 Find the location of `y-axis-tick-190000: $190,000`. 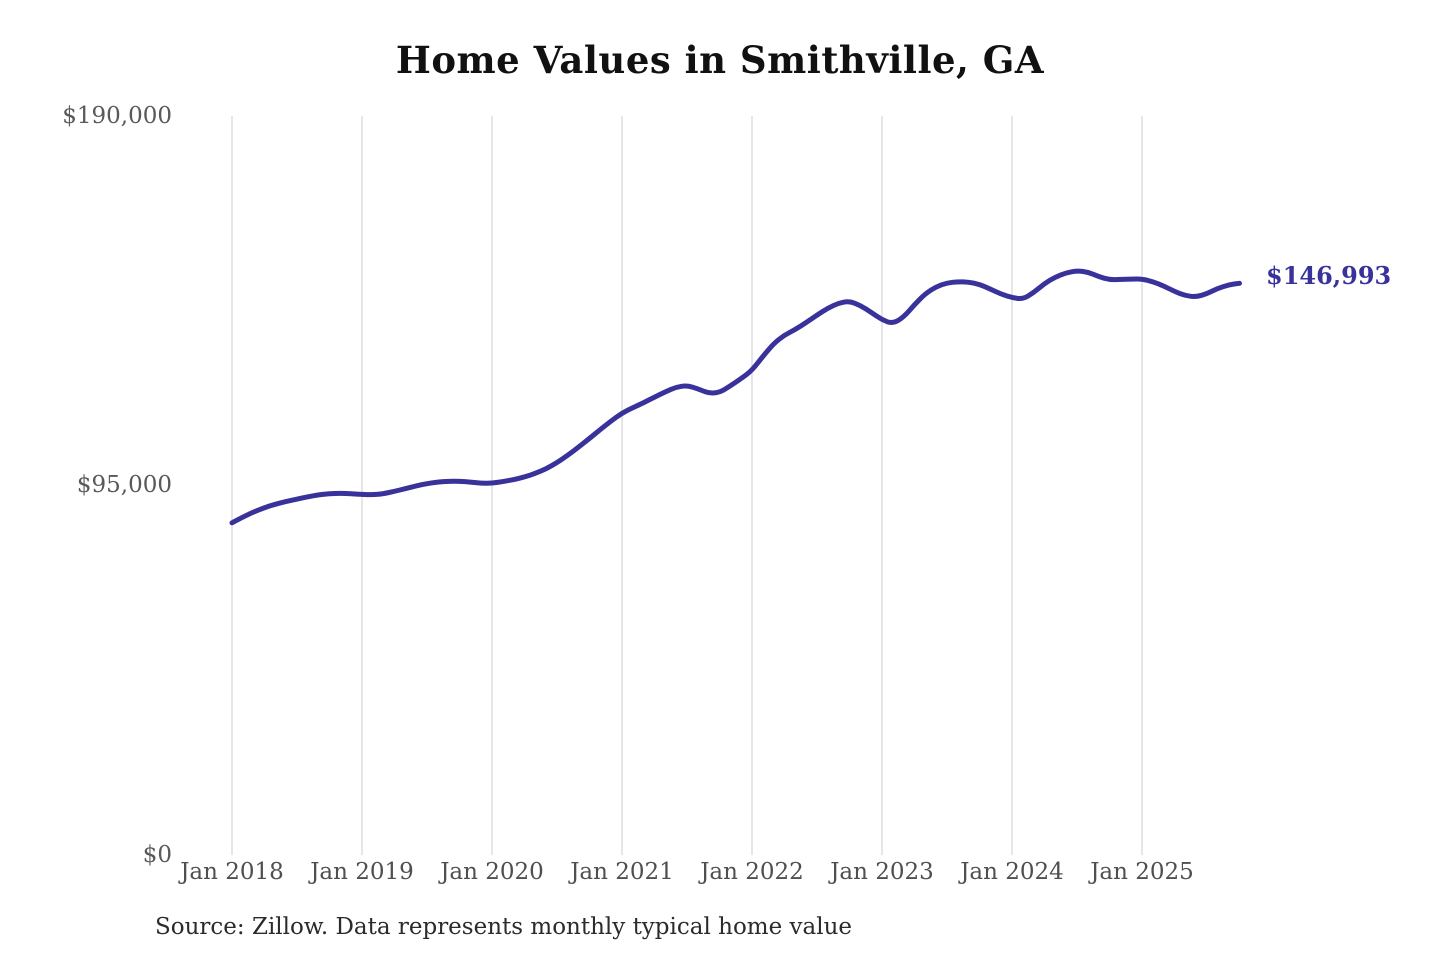

y-axis-tick-190000: $190,000 is located at coordinates (117, 116).